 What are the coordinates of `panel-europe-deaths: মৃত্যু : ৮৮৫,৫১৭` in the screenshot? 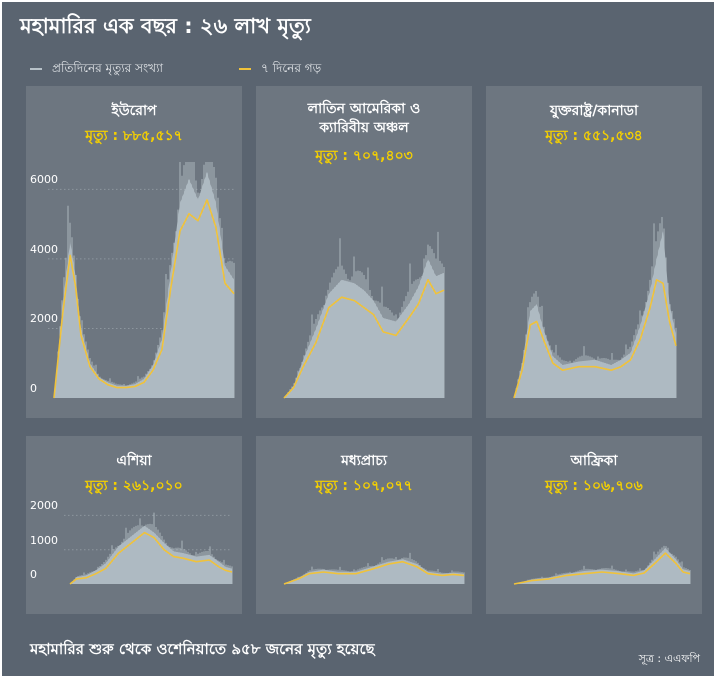 It's located at (134, 136).